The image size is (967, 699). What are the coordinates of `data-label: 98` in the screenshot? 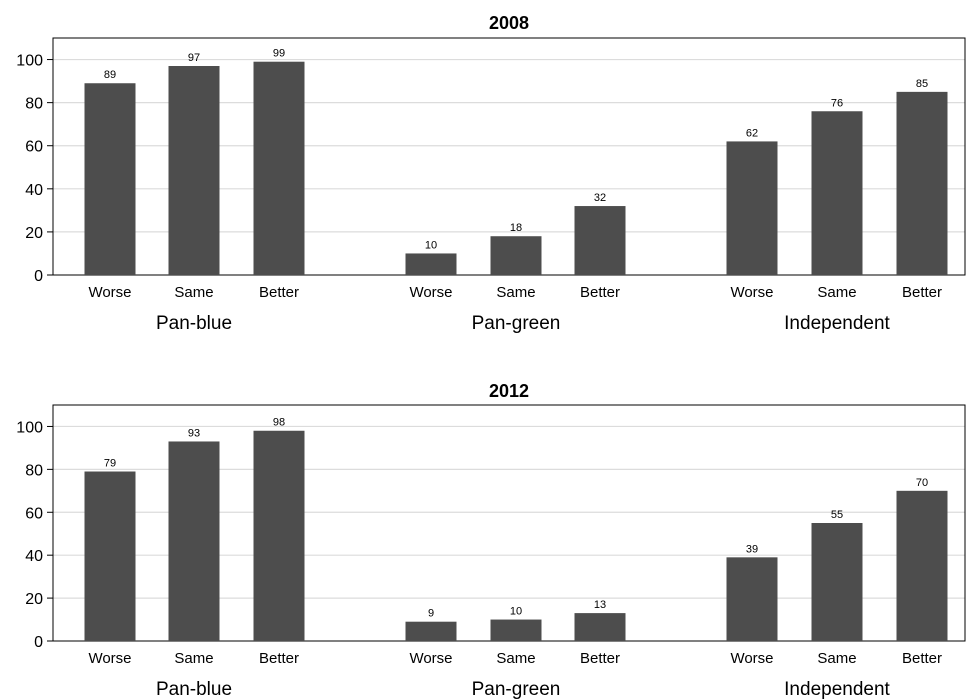 It's located at (279, 423).